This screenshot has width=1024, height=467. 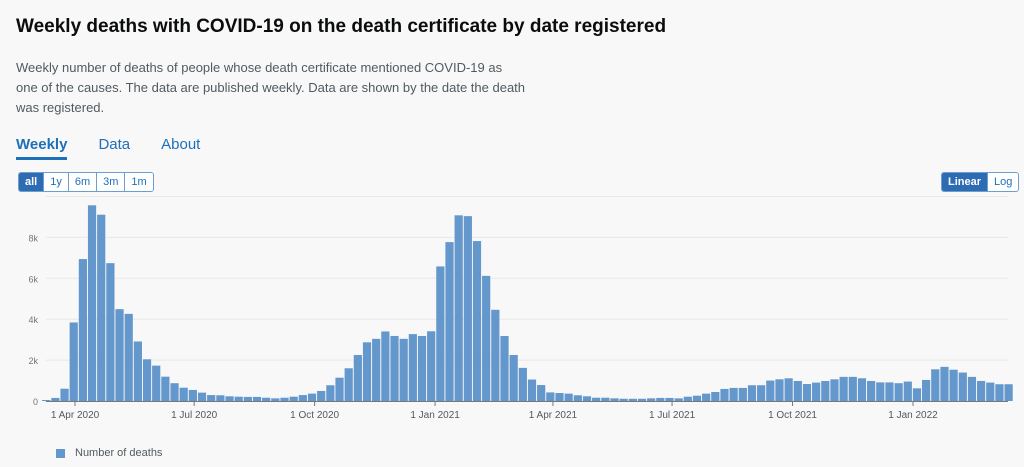 What do you see at coordinates (181, 144) in the screenshot?
I see `tab-about: About` at bounding box center [181, 144].